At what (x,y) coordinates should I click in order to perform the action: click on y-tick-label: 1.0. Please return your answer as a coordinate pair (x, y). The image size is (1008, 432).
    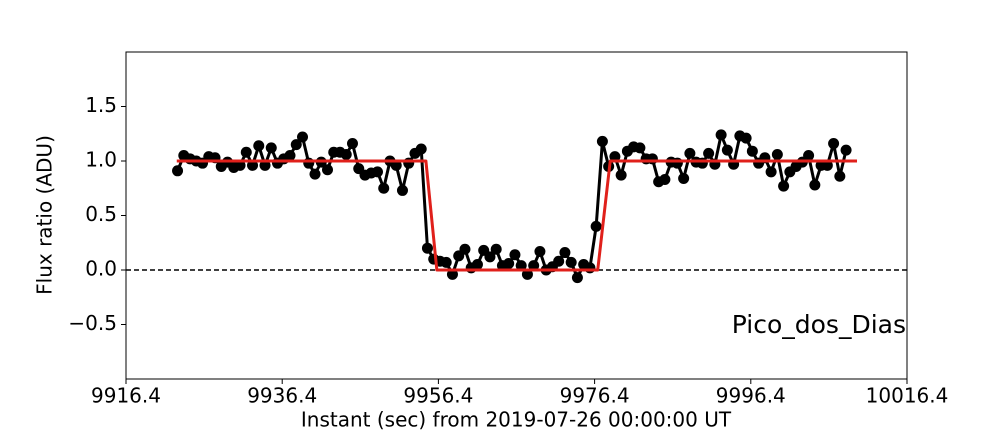
    Looking at the image, I should click on (101, 160).